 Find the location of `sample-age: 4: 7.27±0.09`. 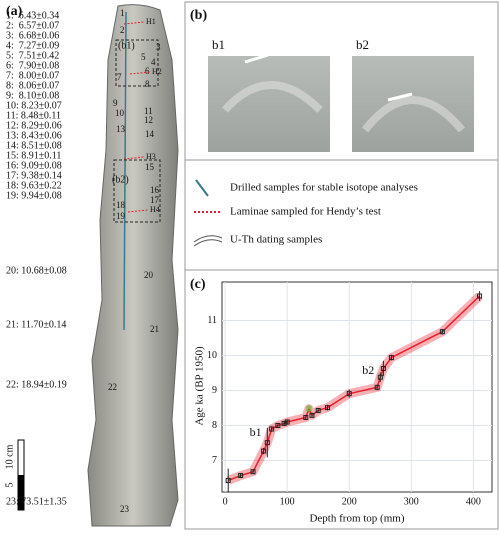

sample-age: 4: 7.27±0.09 is located at coordinates (32, 45).